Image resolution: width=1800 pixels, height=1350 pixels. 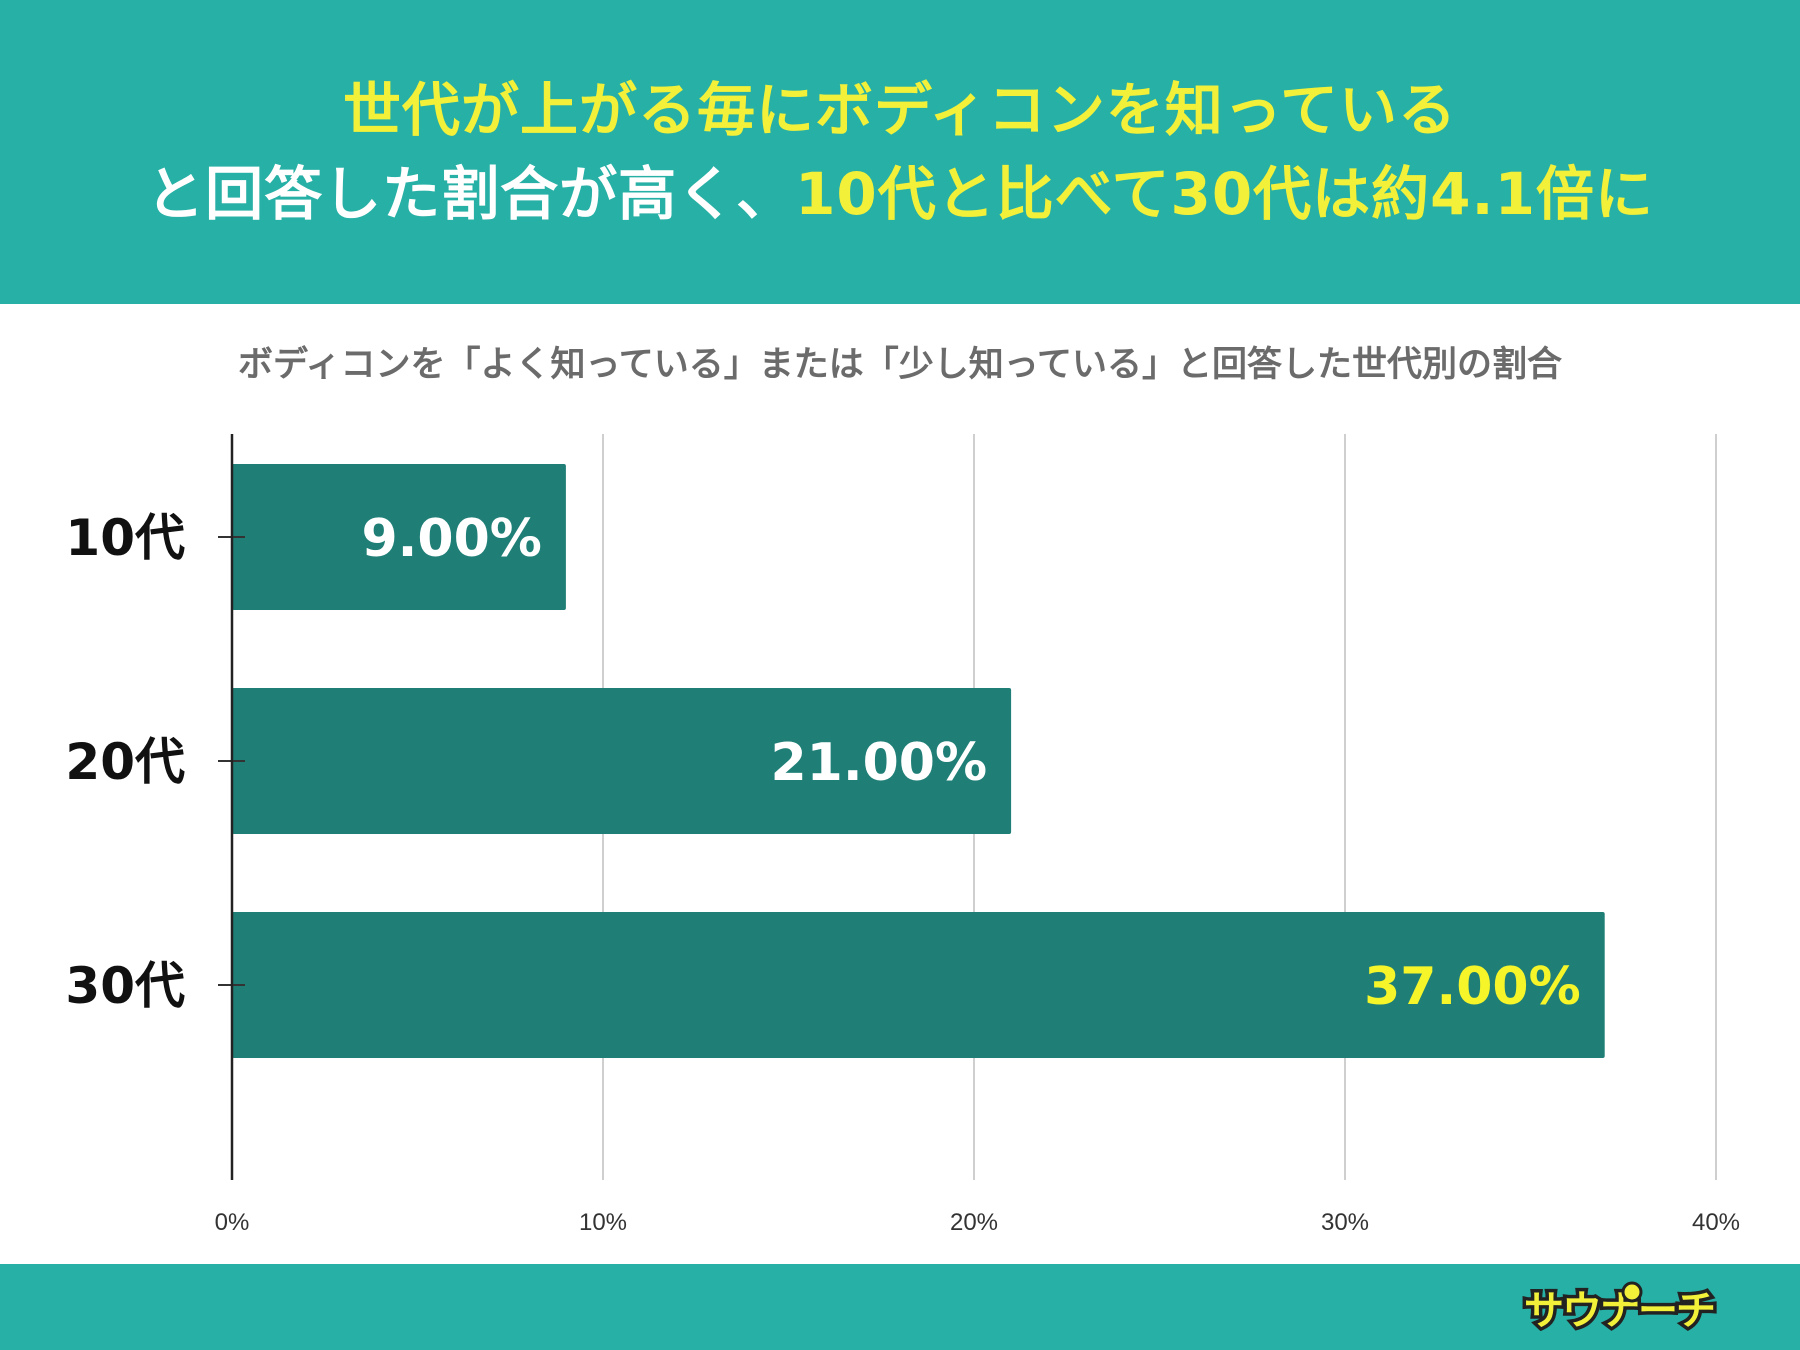 I want to click on headline-line-2: と回答した割合が高く、10代と比べて30代は約4.1倍に, so click(x=900, y=194).